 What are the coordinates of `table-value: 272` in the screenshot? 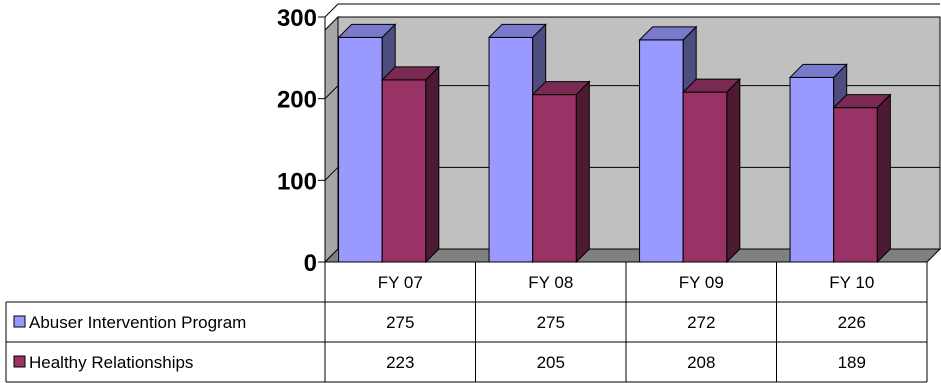 It's located at (701, 322).